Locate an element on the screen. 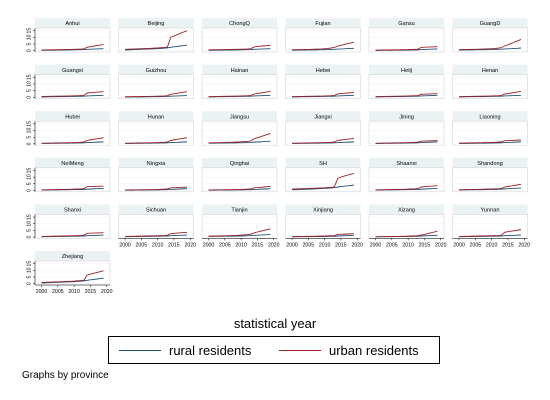 The height and width of the screenshot is (400, 550). panel-plot-area-xizang is located at coordinates (406, 226).